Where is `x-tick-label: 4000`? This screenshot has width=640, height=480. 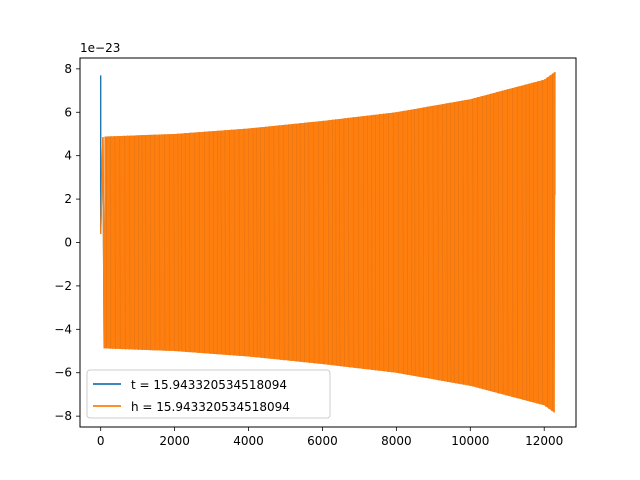 x-tick-label: 4000 is located at coordinates (248, 441).